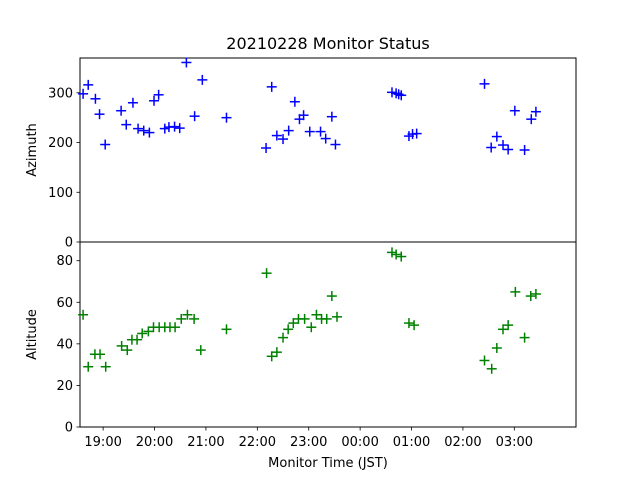 This screenshot has width=640, height=480. I want to click on x-tick-label: 03:00, so click(514, 442).